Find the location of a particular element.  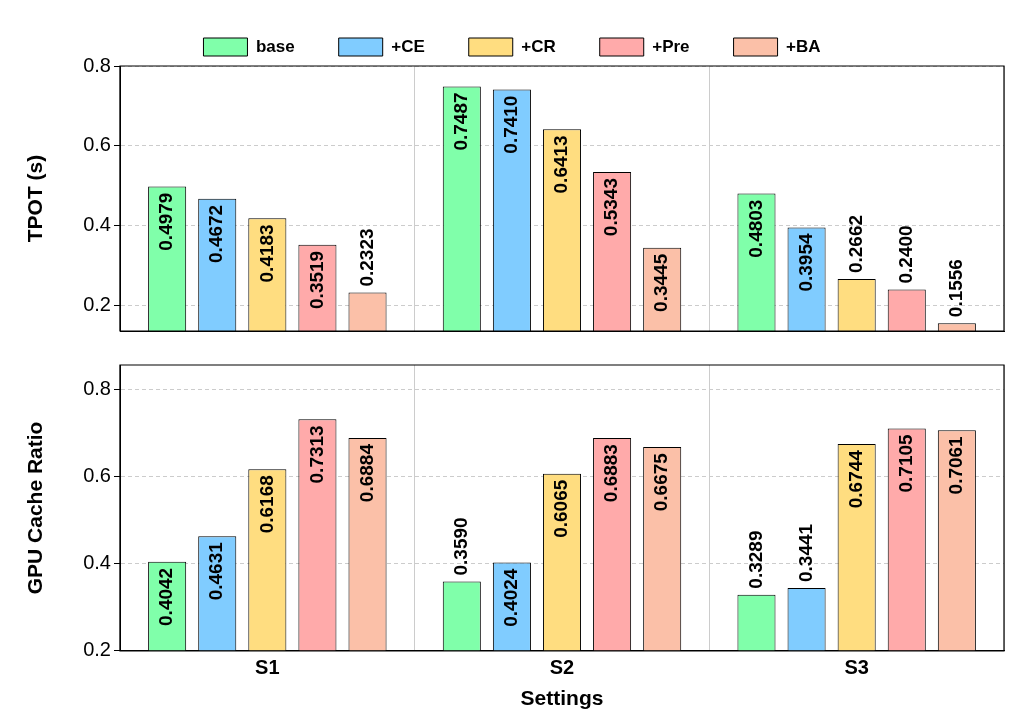

data-label: 0.6884 is located at coordinates (366, 473).